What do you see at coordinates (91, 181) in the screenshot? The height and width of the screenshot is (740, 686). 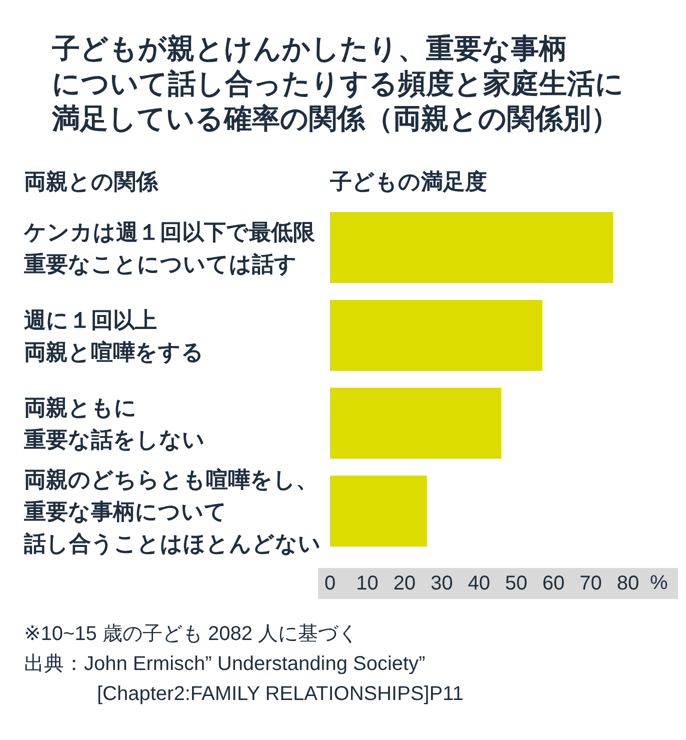 I see `y-axis-title: 両親との関係` at bounding box center [91, 181].